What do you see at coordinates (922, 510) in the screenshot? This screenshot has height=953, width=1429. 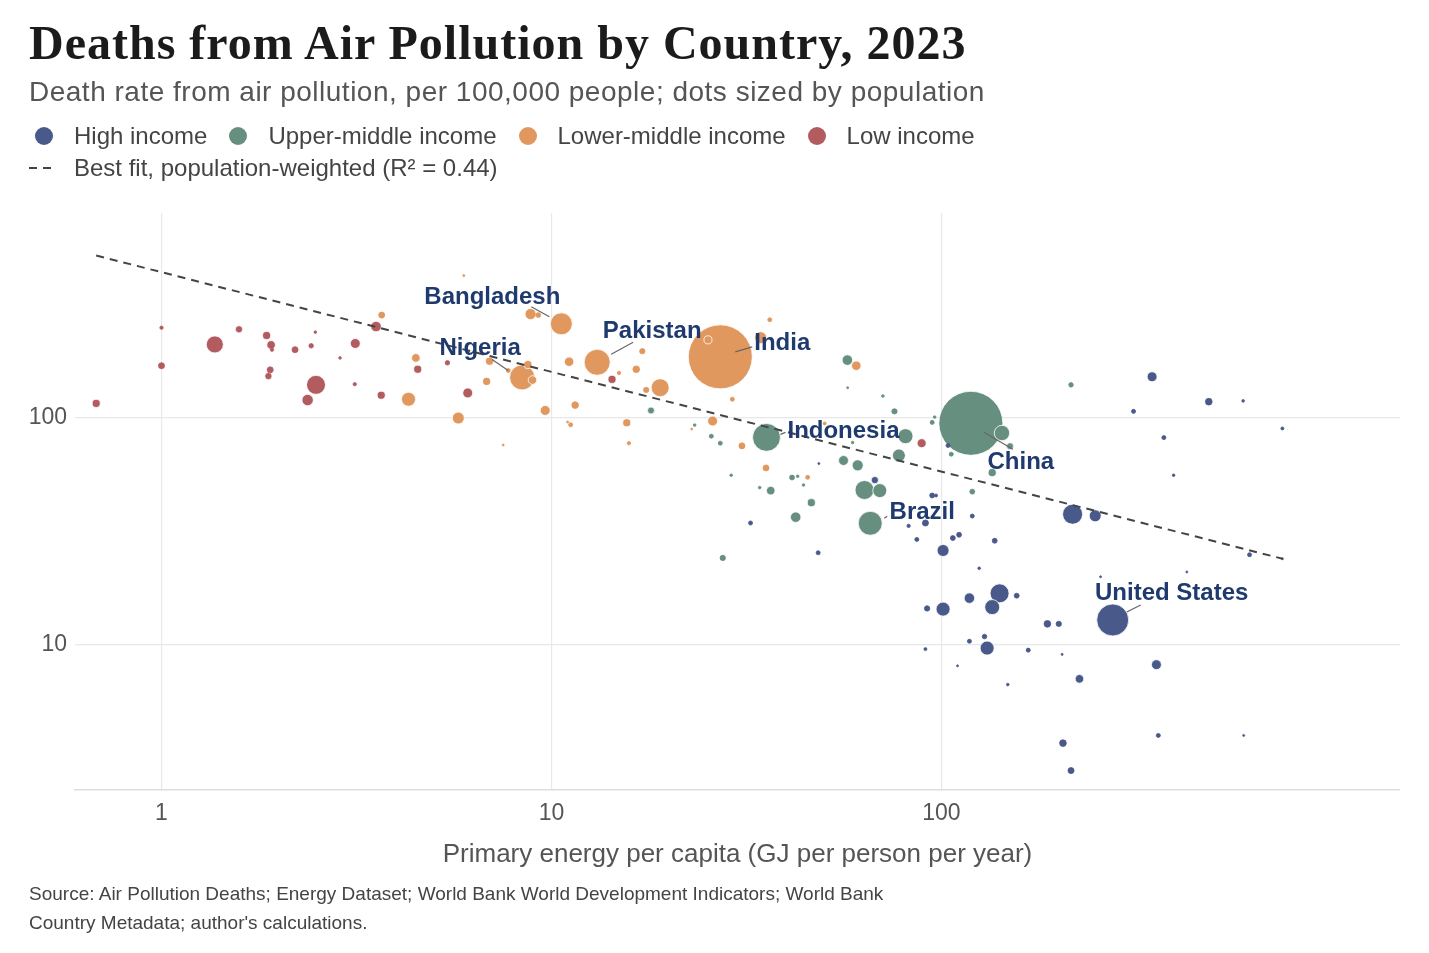 I see `annotation: Brazil` at bounding box center [922, 510].